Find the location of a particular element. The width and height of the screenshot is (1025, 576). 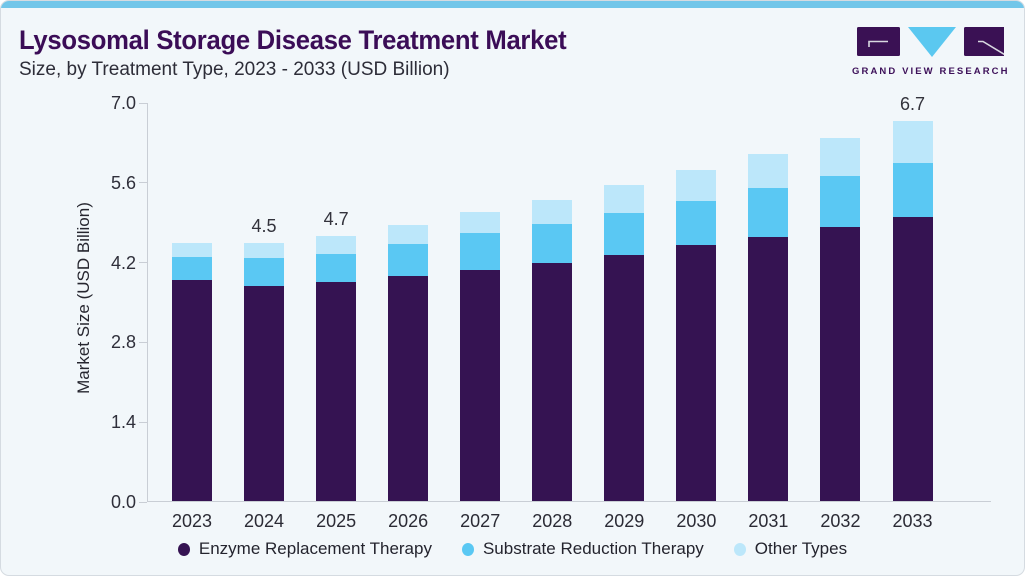

grand-view-research-logo: GRAND VIEW RESEARCH is located at coordinates (931, 51).